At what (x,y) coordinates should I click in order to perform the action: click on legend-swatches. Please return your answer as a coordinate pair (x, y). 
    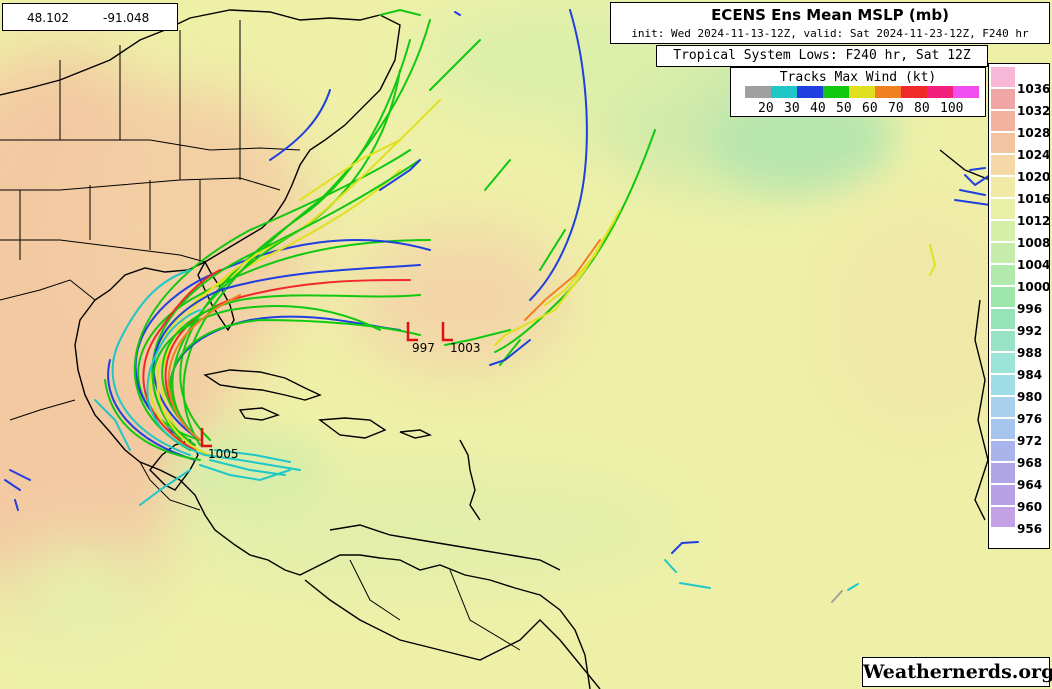
    Looking at the image, I should click on (862, 92).